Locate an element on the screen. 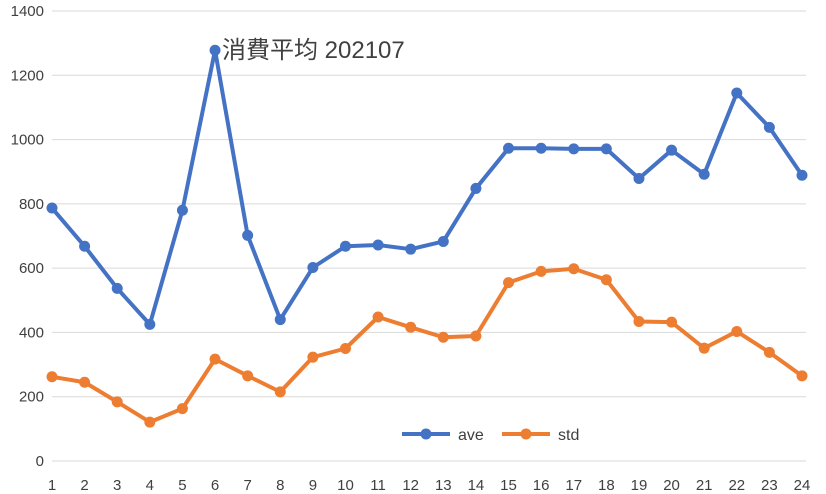 Image resolution: width=826 pixels, height=494 pixels. x-tick-label: 23 is located at coordinates (769, 485).